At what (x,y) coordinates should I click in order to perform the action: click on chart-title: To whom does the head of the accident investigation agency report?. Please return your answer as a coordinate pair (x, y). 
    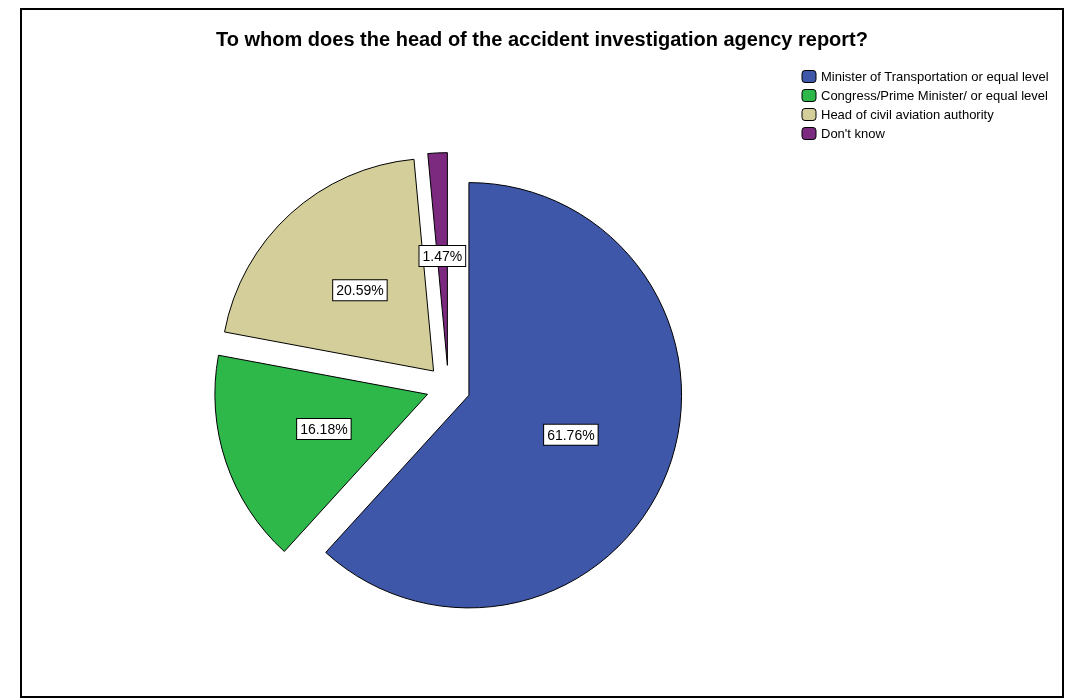
    Looking at the image, I should click on (542, 39).